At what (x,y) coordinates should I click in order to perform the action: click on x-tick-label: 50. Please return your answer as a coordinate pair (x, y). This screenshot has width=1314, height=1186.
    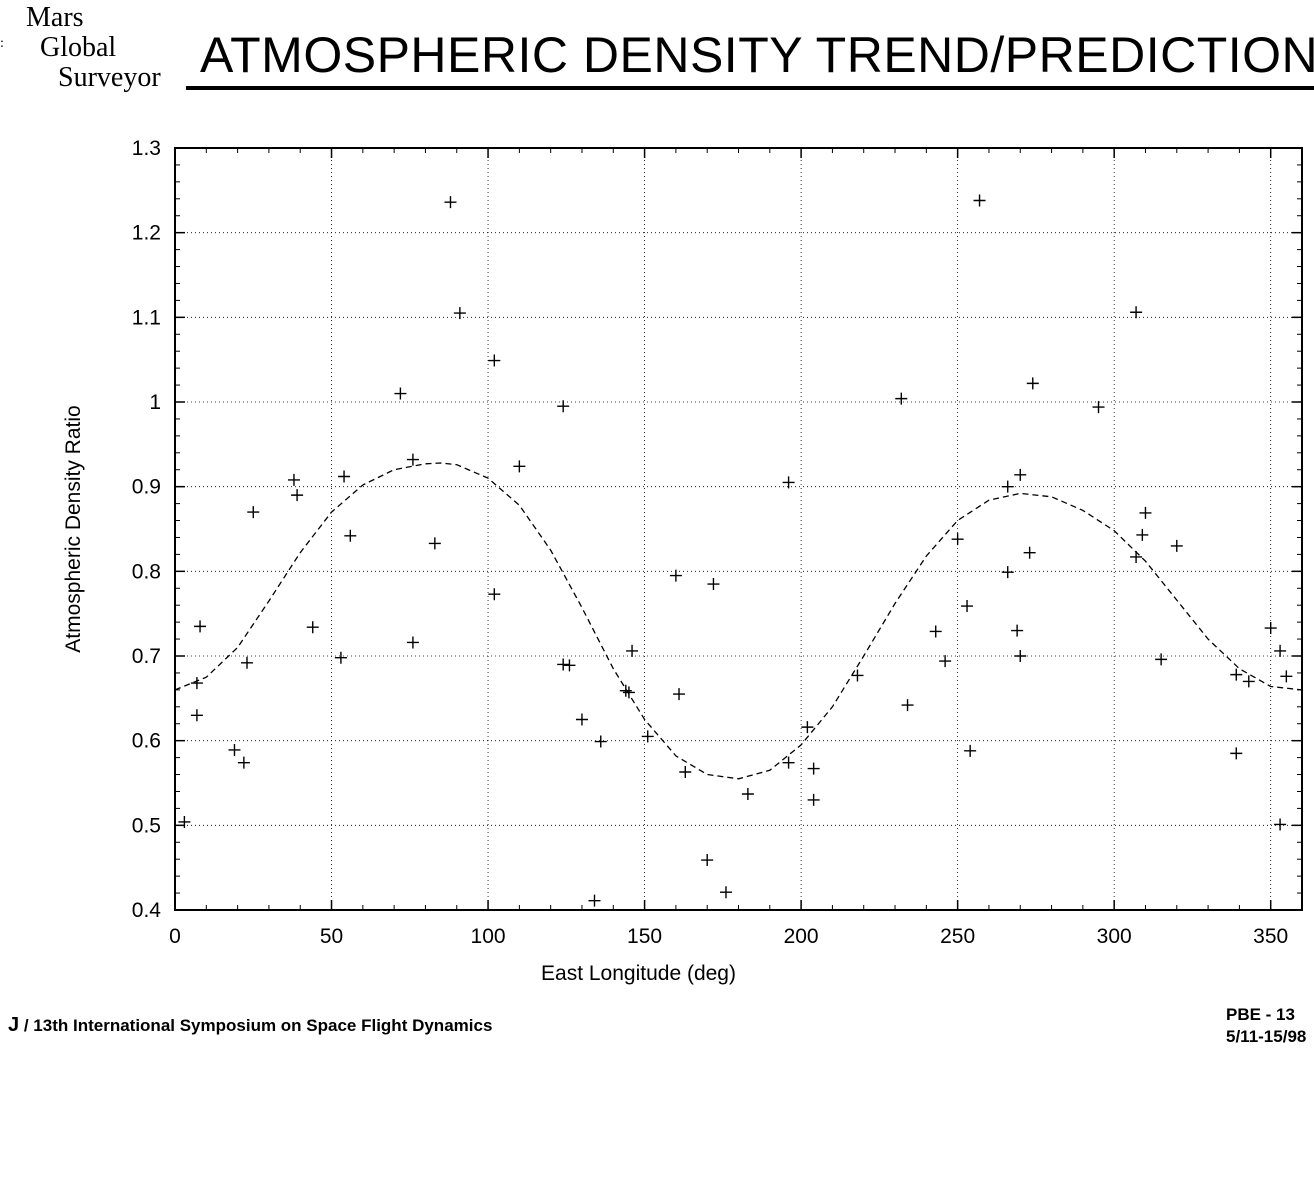
    Looking at the image, I should click on (331, 936).